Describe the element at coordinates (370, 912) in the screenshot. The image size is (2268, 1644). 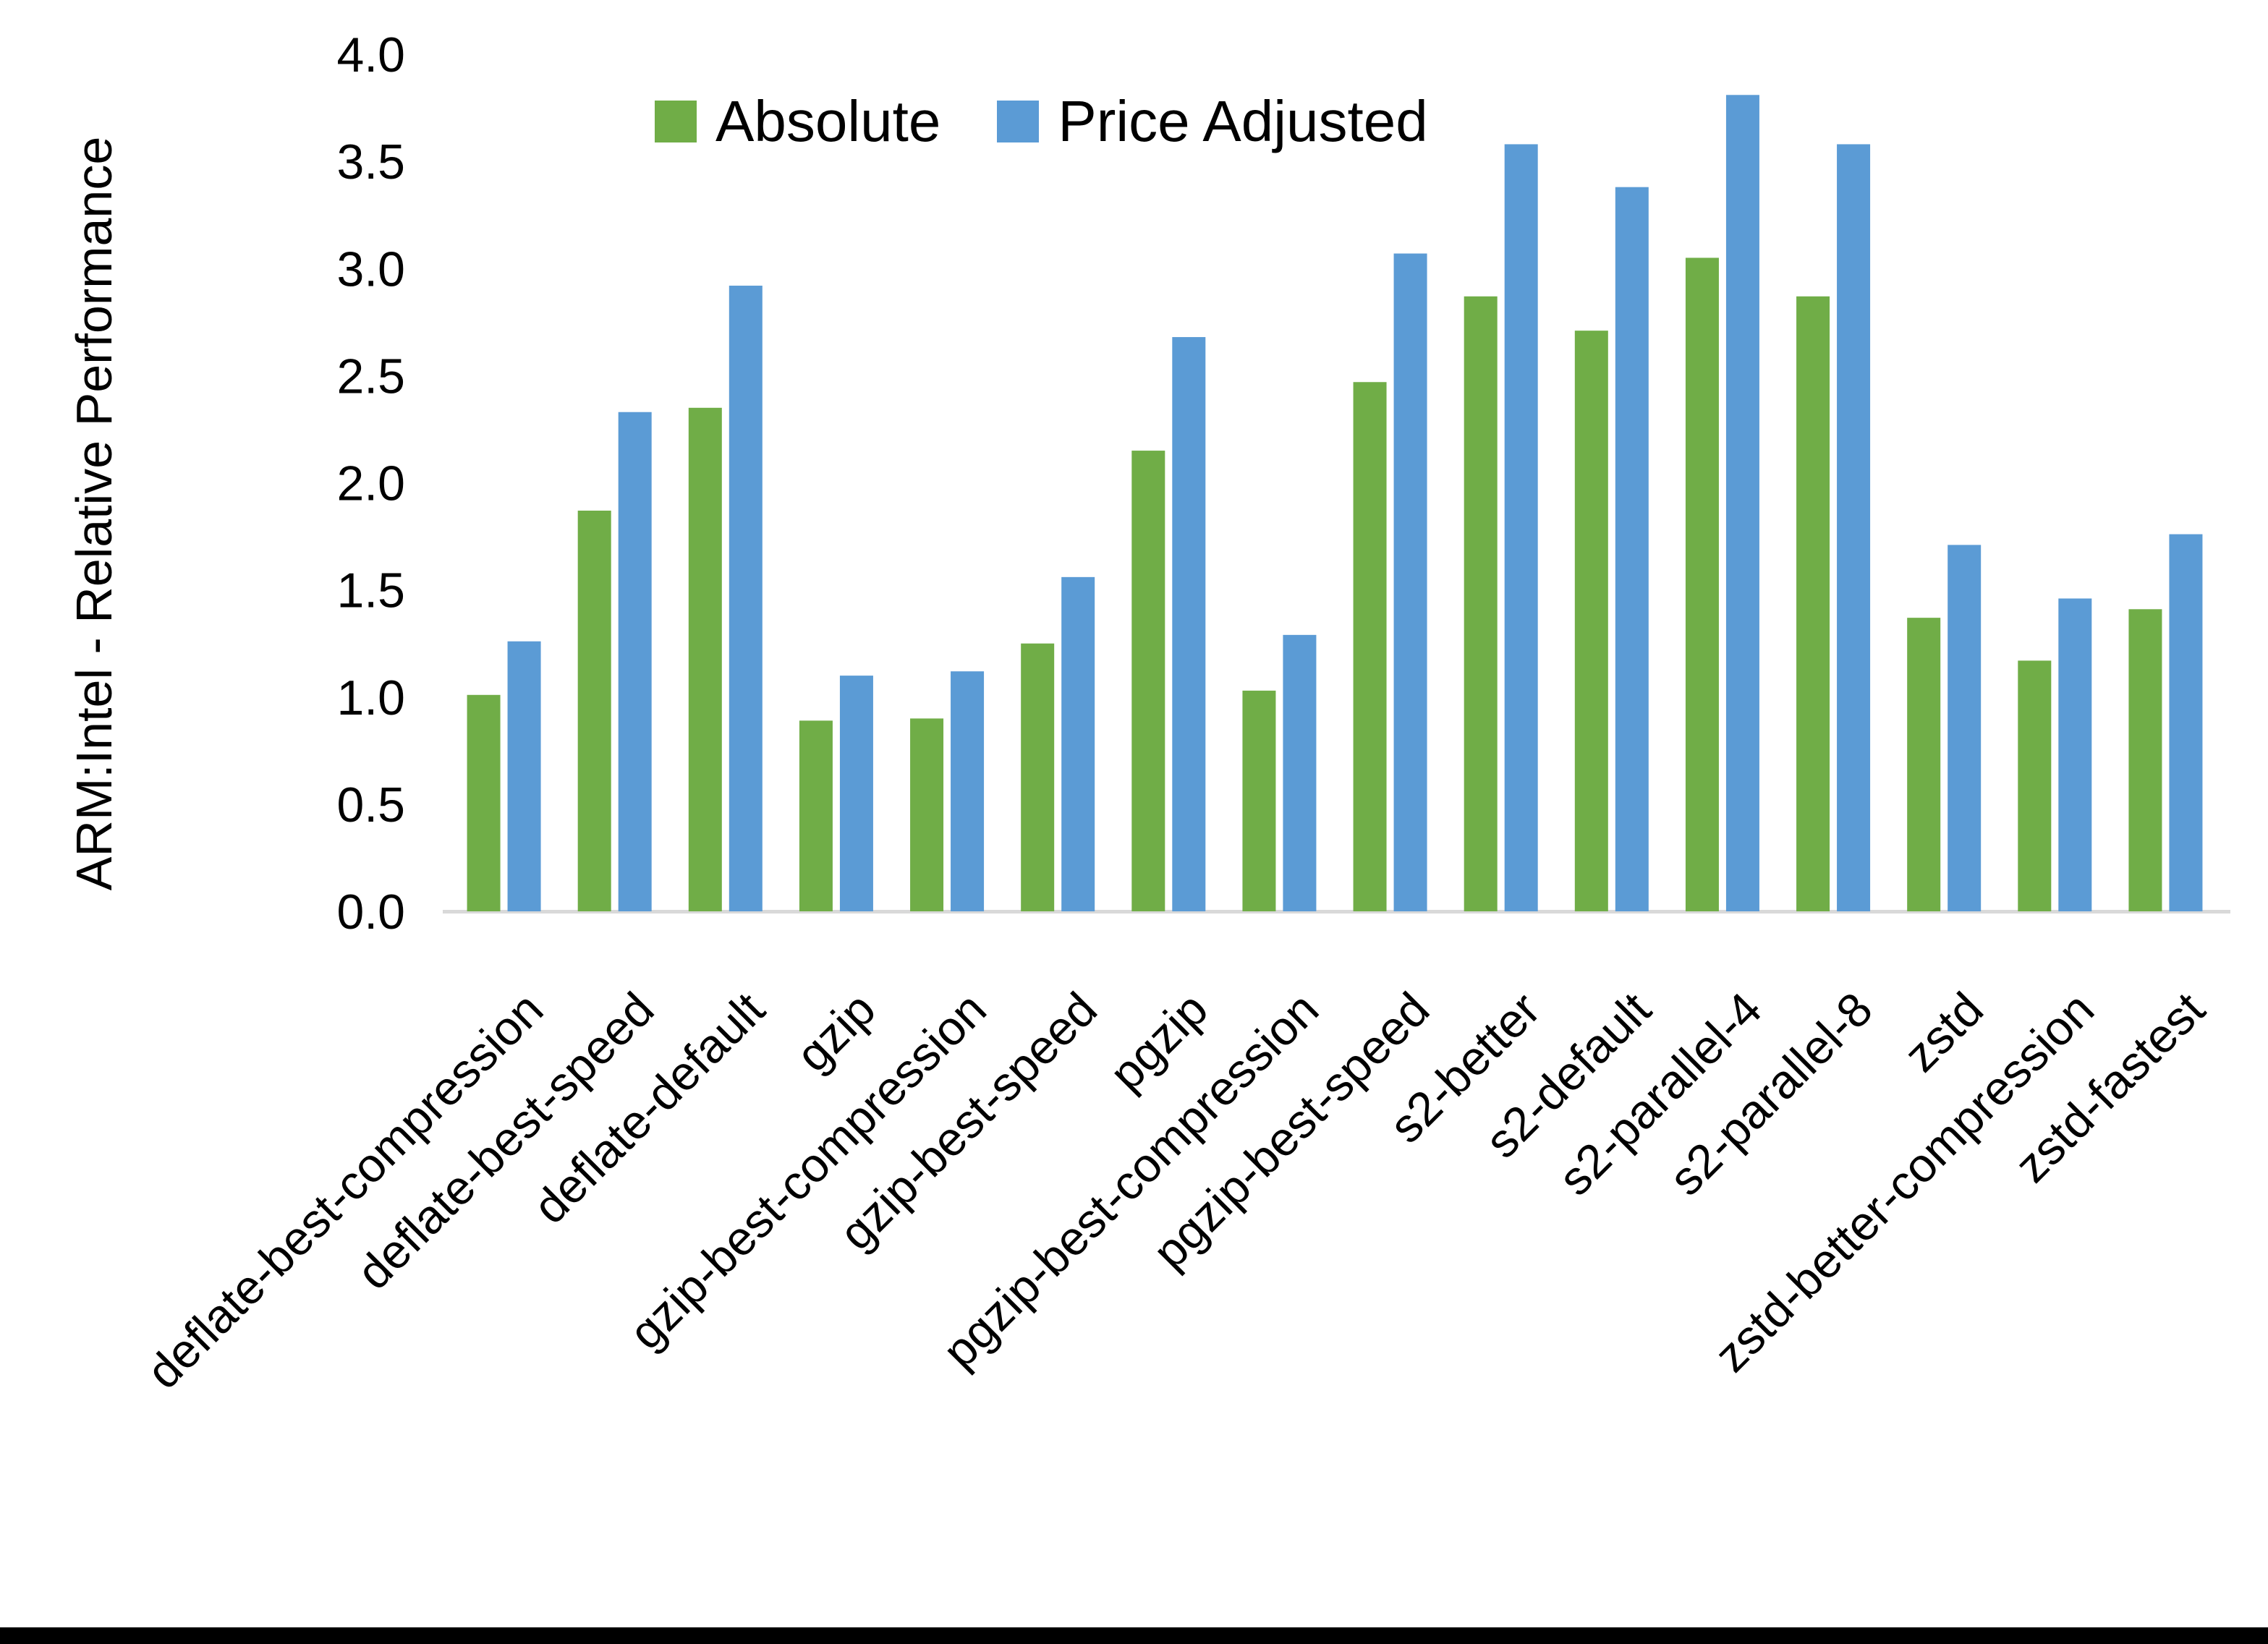
I see `y-tick-label: 0.0` at that location.